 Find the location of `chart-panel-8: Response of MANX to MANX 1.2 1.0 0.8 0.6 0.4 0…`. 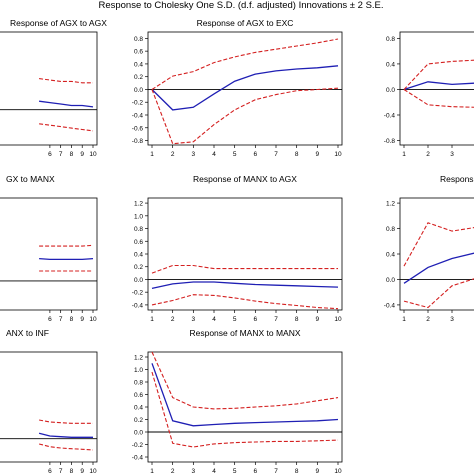

chart-panel-8: Response of MANX to MANX 1.2 1.0 0.8 0.6 0.4 0… is located at coordinates (237, 401).